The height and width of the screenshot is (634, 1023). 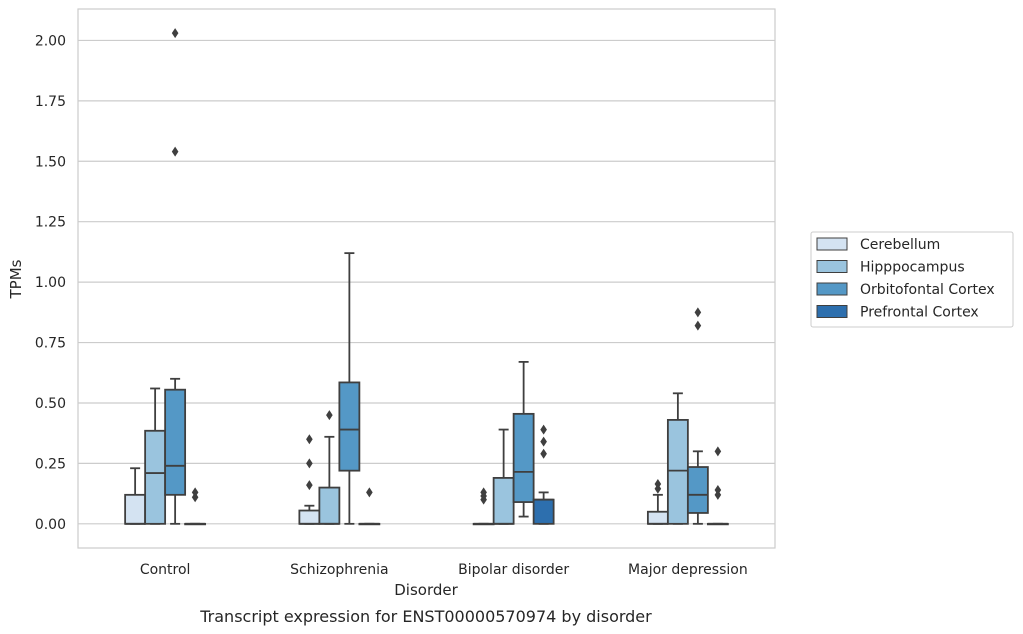 What do you see at coordinates (50, 404) in the screenshot?
I see `y-tick-label: 0.50` at bounding box center [50, 404].